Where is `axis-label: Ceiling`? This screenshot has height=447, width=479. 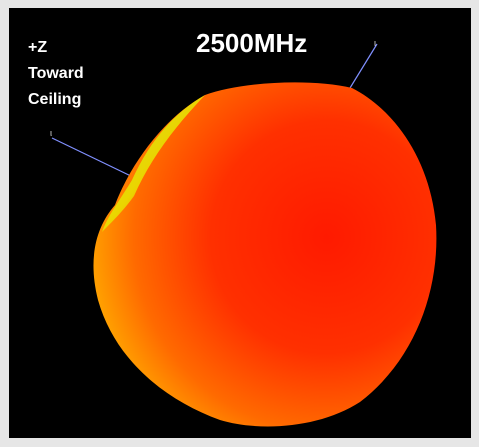 axis-label: Ceiling is located at coordinates (54, 99).